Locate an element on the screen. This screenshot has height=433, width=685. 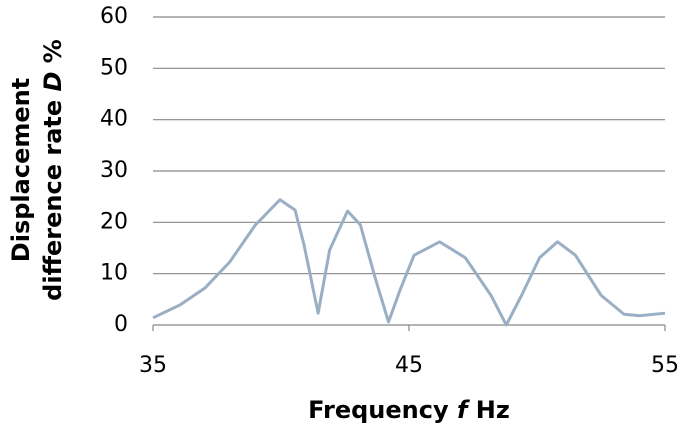
x-tick-label: 45 is located at coordinates (409, 365).